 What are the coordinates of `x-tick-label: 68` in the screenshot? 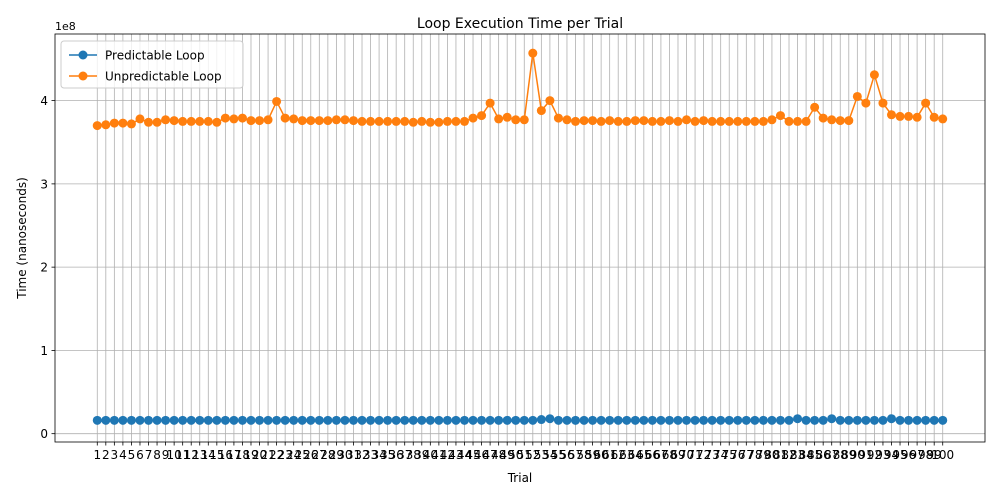 It's located at (669, 455).